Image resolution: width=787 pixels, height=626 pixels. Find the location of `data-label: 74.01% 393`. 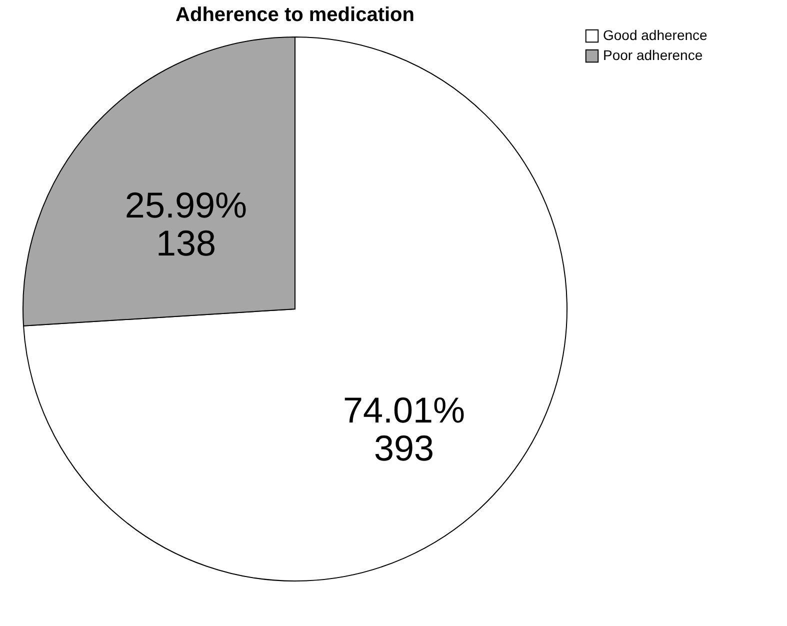

data-label: 74.01% 393 is located at coordinates (404, 428).